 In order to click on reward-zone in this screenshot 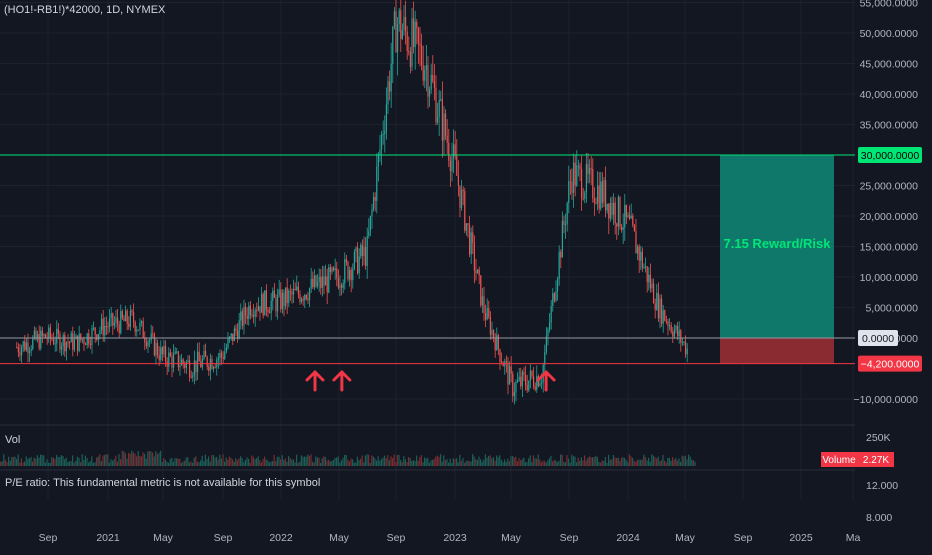, I will do `click(777, 246)`.